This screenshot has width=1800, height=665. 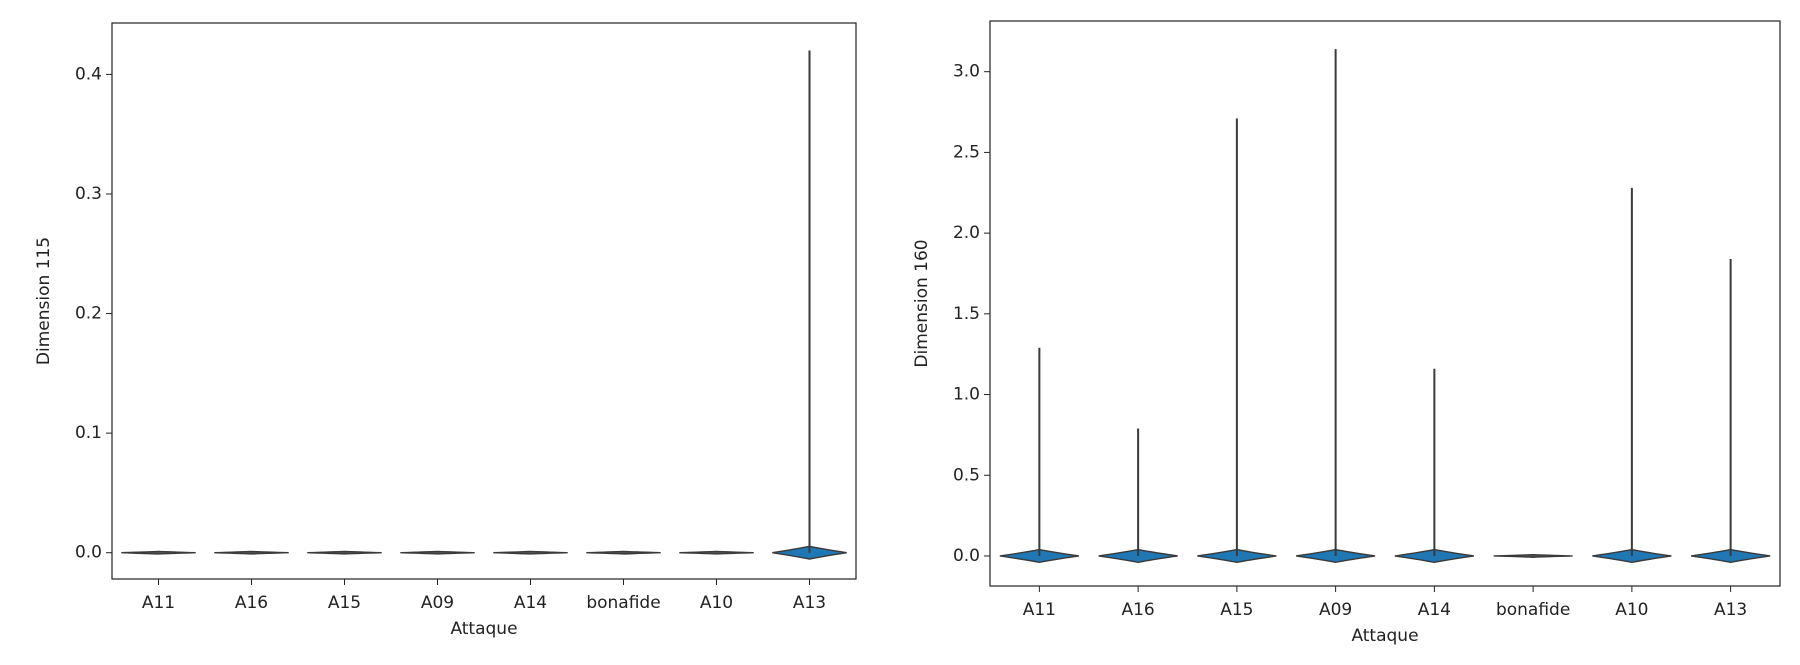 What do you see at coordinates (88, 194) in the screenshot?
I see `y-tick-label: 0.3` at bounding box center [88, 194].